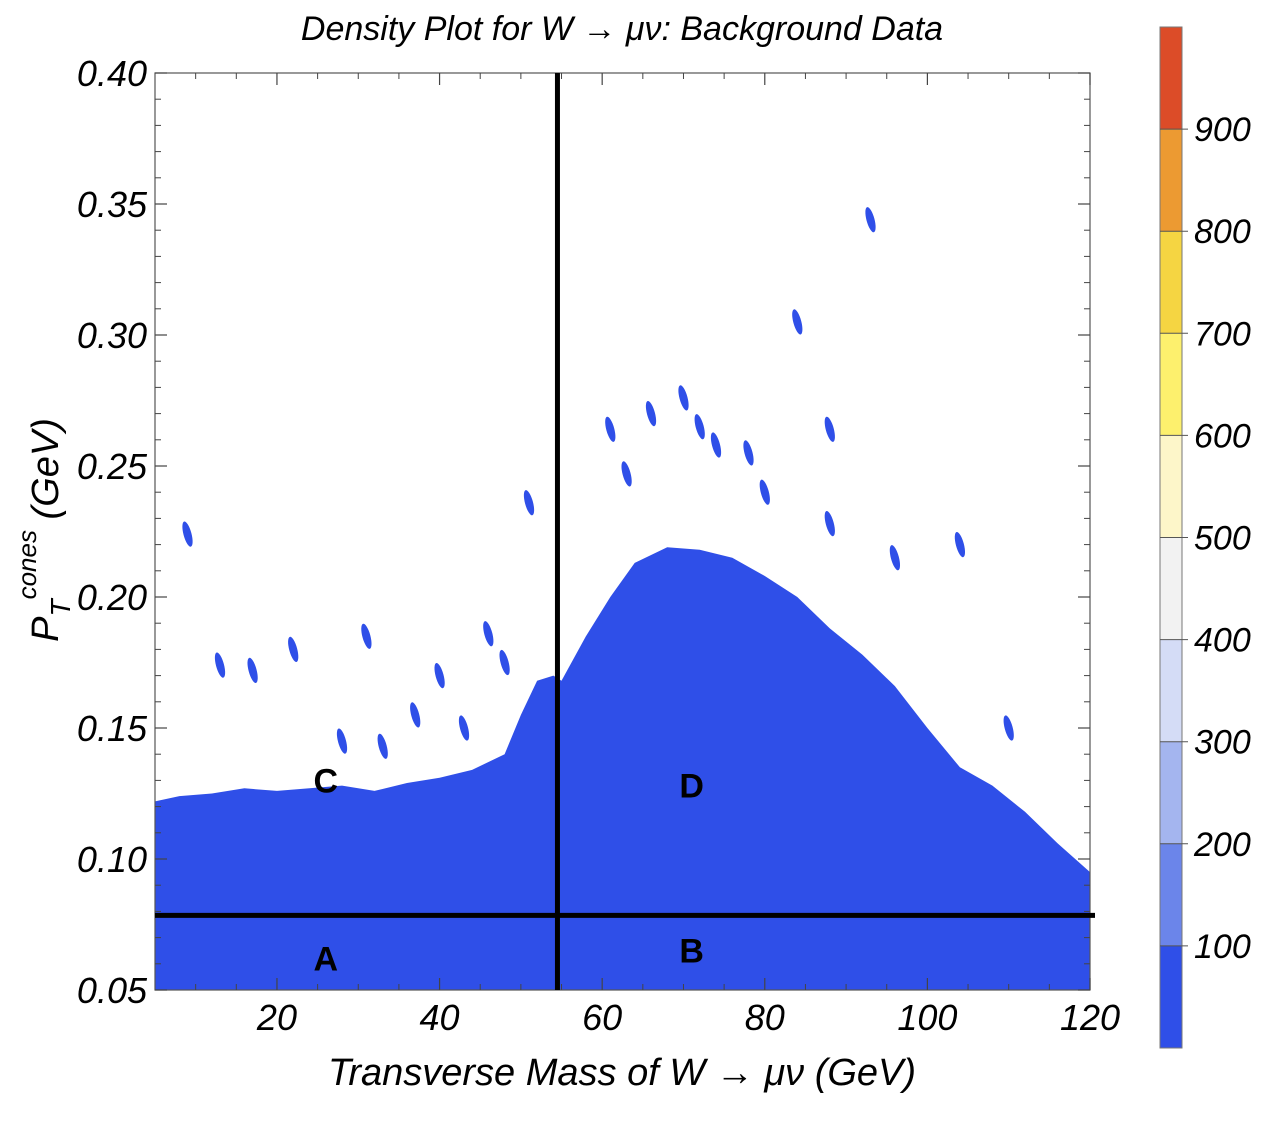 Image resolution: width=1278 pixels, height=1125 pixels. Describe the element at coordinates (276, 1017) in the screenshot. I see `x-tick-label: 20` at that location.